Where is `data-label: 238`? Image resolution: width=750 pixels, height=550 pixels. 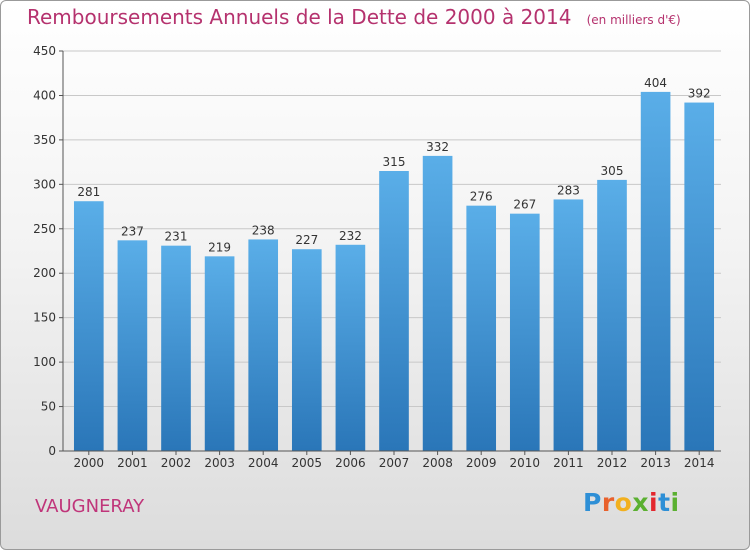 data-label: 238 is located at coordinates (263, 230).